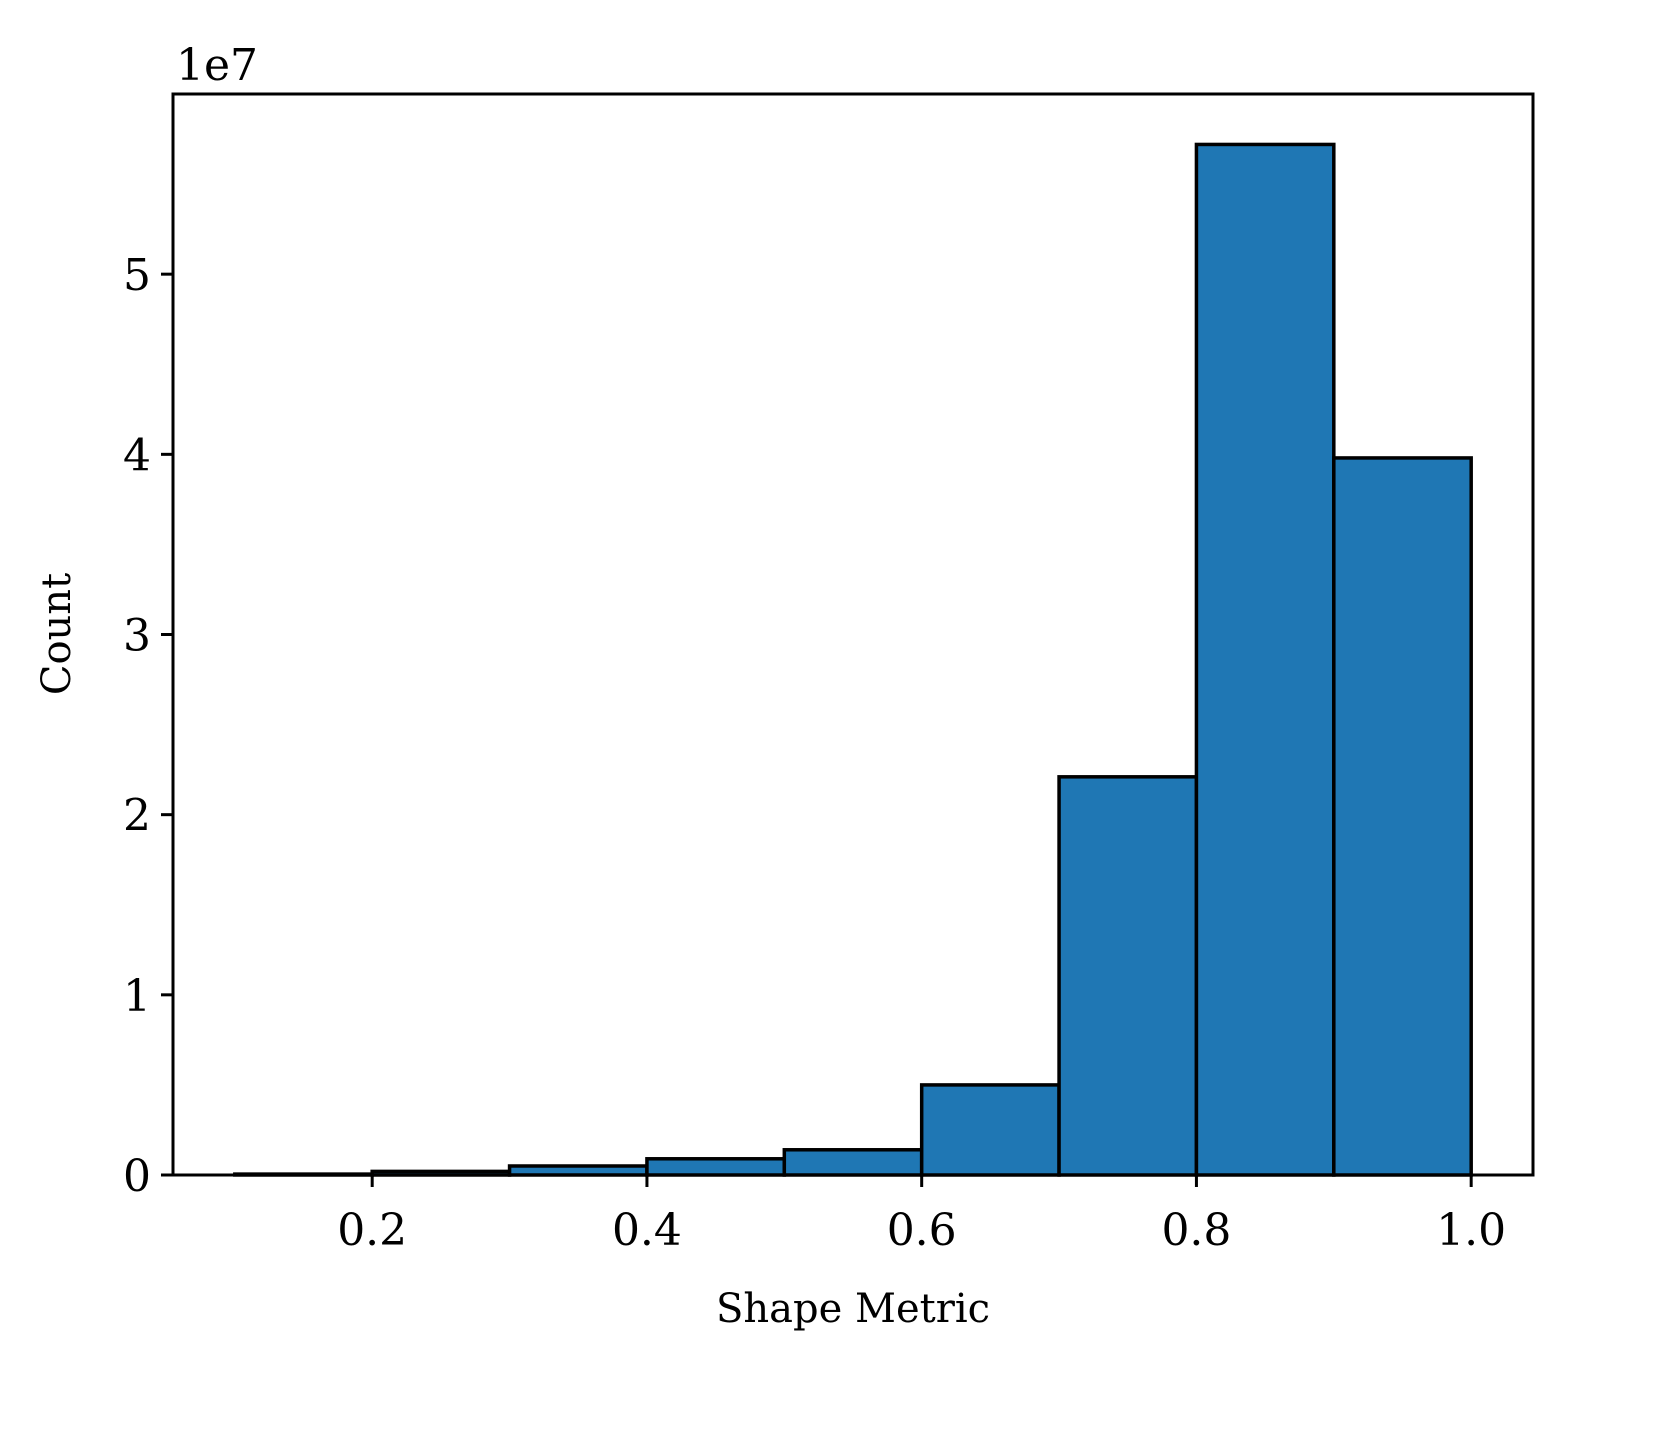 Image resolution: width=1659 pixels, height=1447 pixels. I want to click on x-tick-label: 0.2, so click(372, 1230).